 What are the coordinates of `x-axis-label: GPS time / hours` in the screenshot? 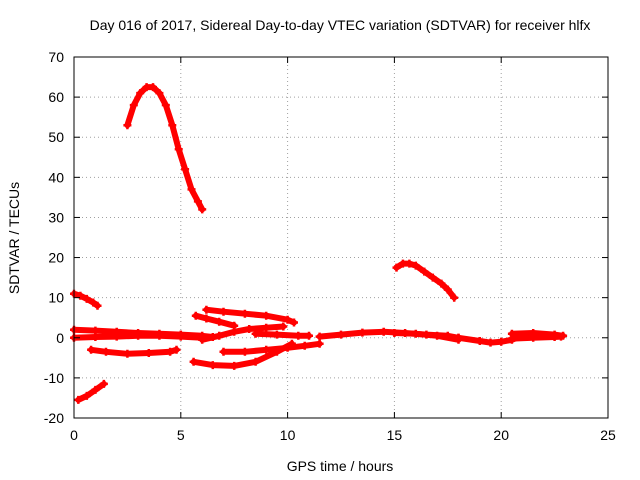 It's located at (340, 466).